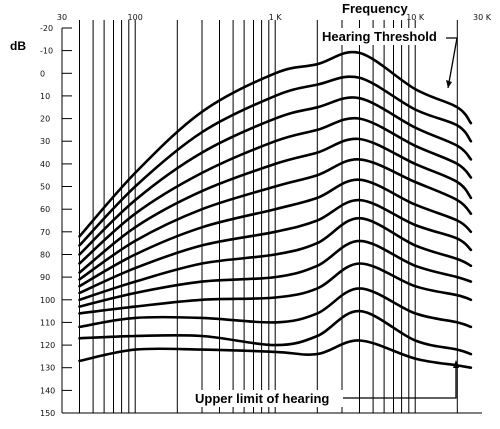 The image size is (500, 429). I want to click on x-tick-label: 1 K, so click(276, 17).